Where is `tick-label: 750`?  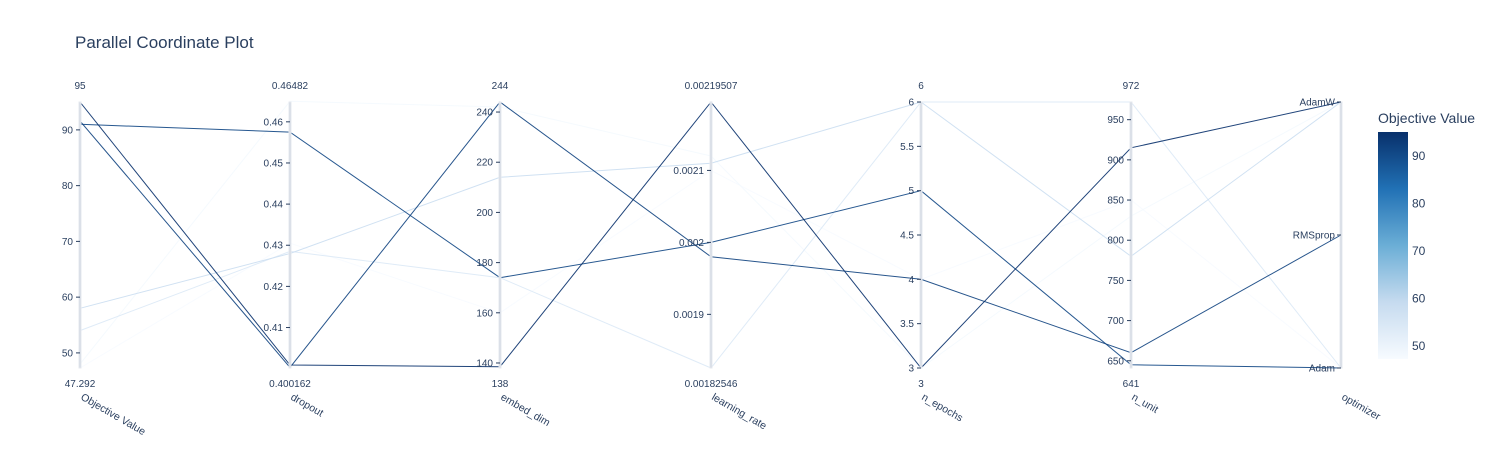 tick-label: 750 is located at coordinates (1115, 281).